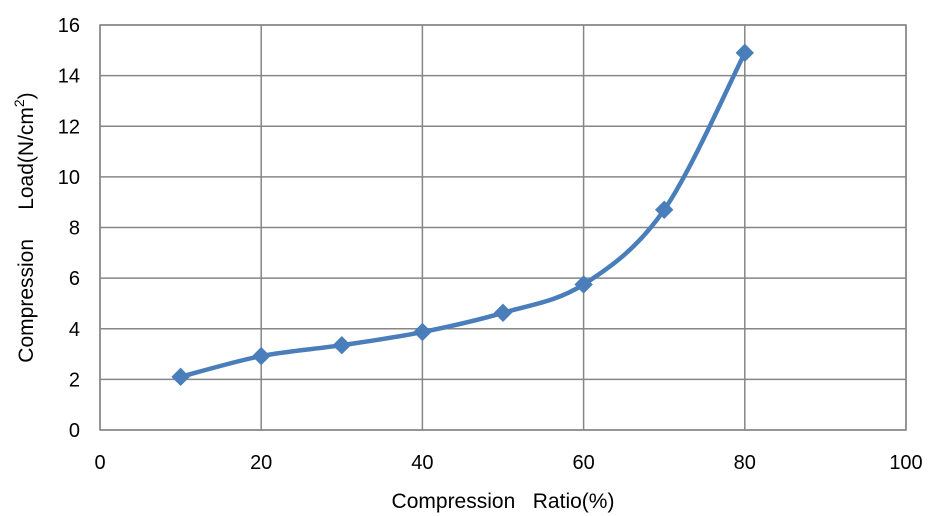 The width and height of the screenshot is (930, 516). What do you see at coordinates (905, 463) in the screenshot?
I see `x-tick-label: 100` at bounding box center [905, 463].